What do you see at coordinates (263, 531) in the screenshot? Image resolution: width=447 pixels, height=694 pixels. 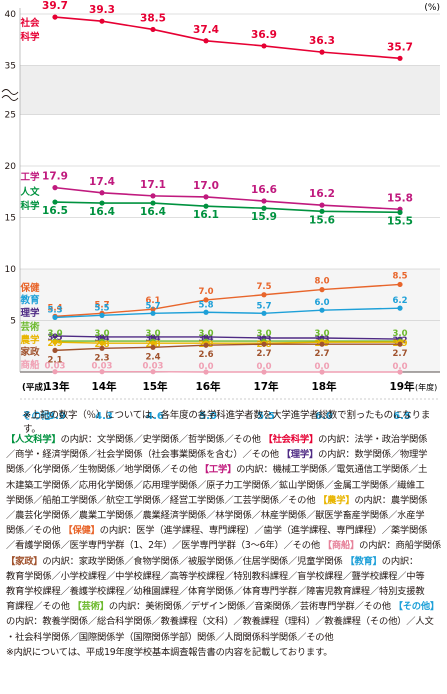 I see `note-text: の内訳：医学（進学課程、専門課程）／歯学（進学課程、専門課程）／薬学関係` at bounding box center [263, 531].